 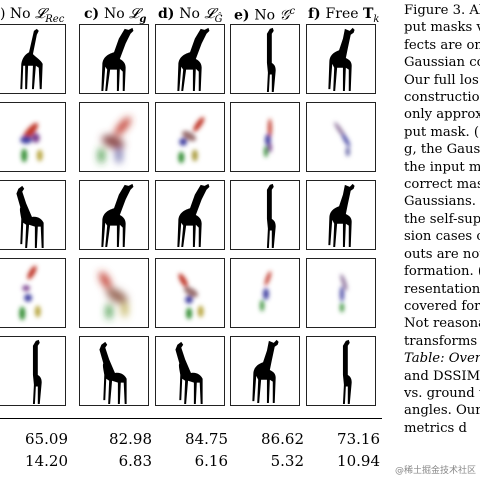 What do you see at coordinates (265, 59) in the screenshot?
I see `mask-row1-col4` at bounding box center [265, 59].